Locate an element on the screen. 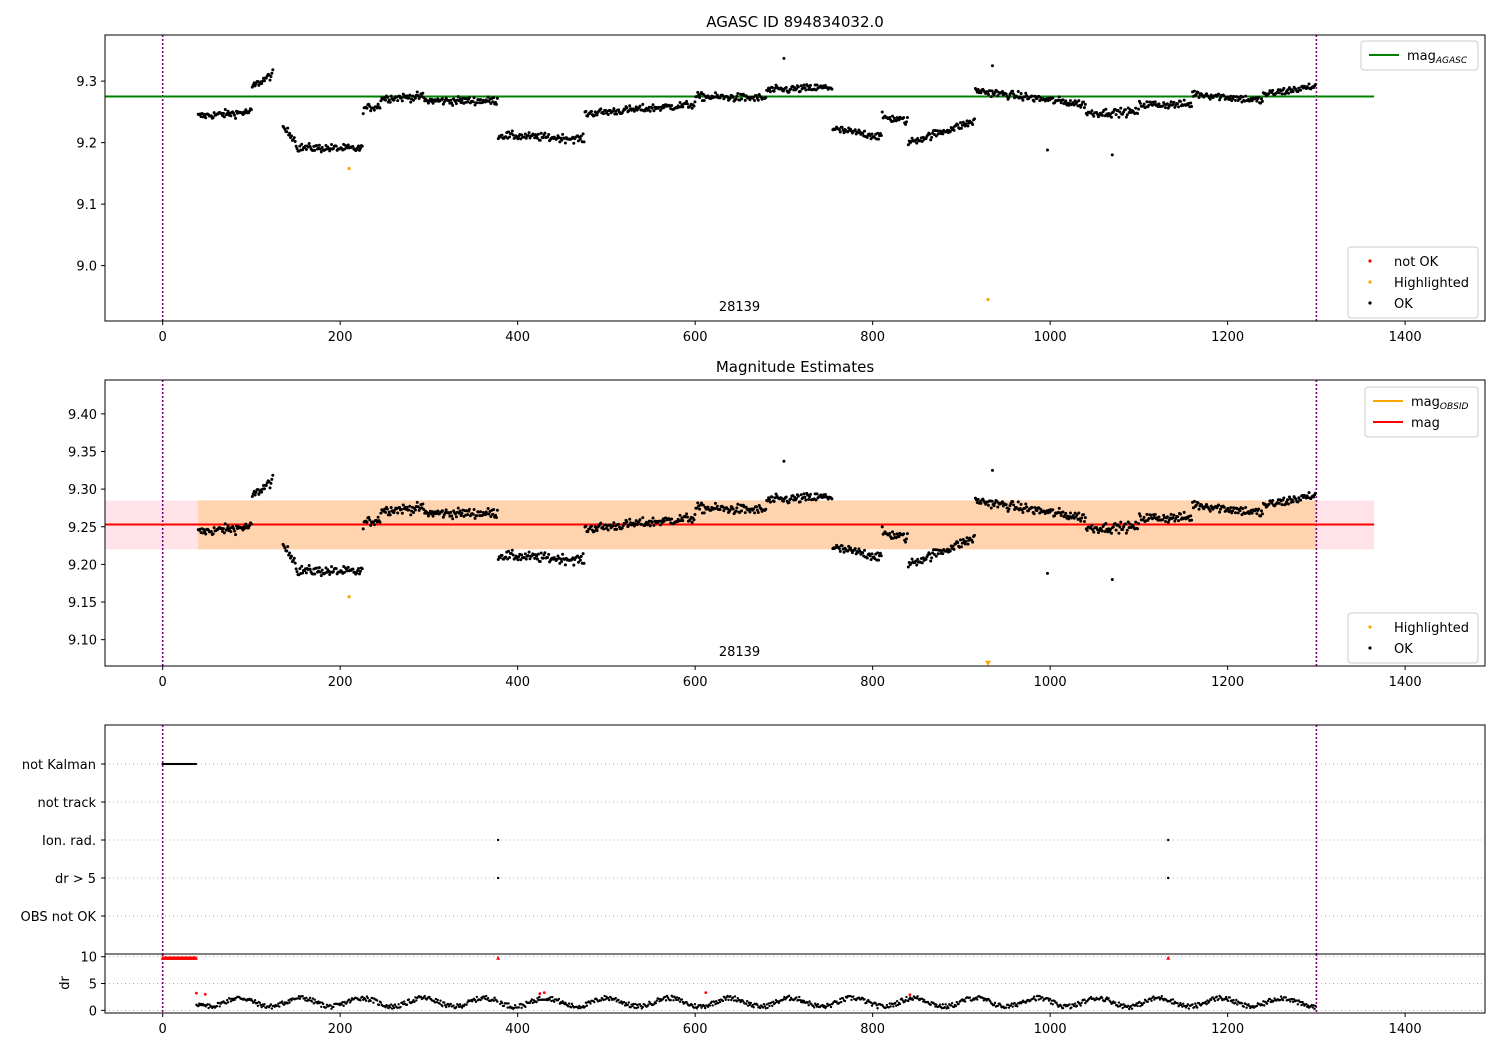 Image resolution: width=1500 pixels, height=1050 pixels. panel-dr: 0 200 400 600 800 1000 1200 1400 0 5 10 dr is located at coordinates (772, 994).